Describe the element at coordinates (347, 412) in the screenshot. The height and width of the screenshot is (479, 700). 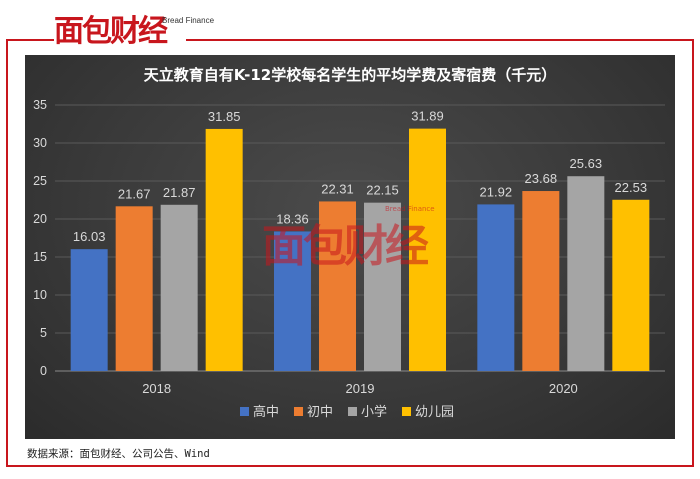
I see `legend: 高中 初中 小学 幼儿园` at that location.